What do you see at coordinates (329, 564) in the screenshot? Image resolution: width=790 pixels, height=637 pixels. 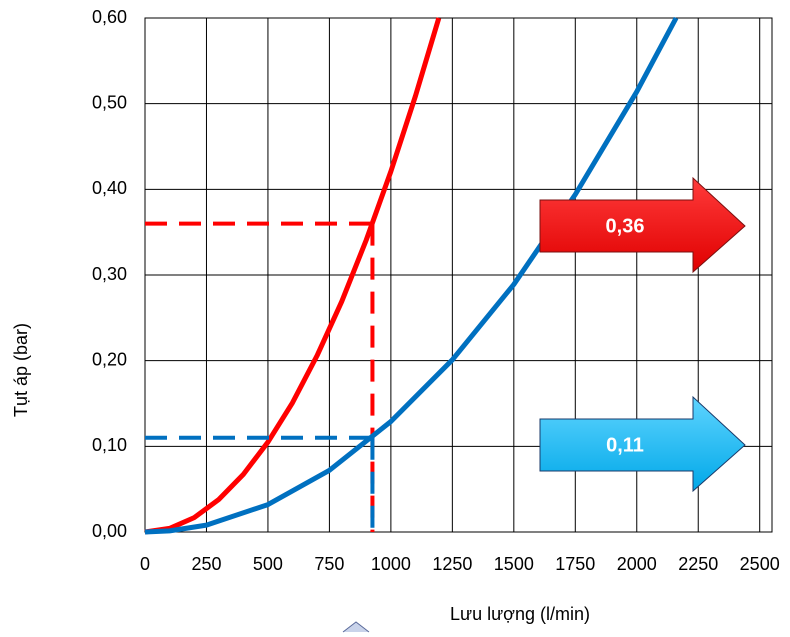 I see `x-tick-label: 750` at bounding box center [329, 564].